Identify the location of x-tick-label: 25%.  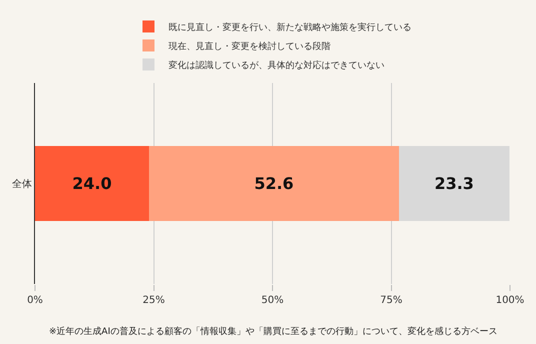
(153, 300).